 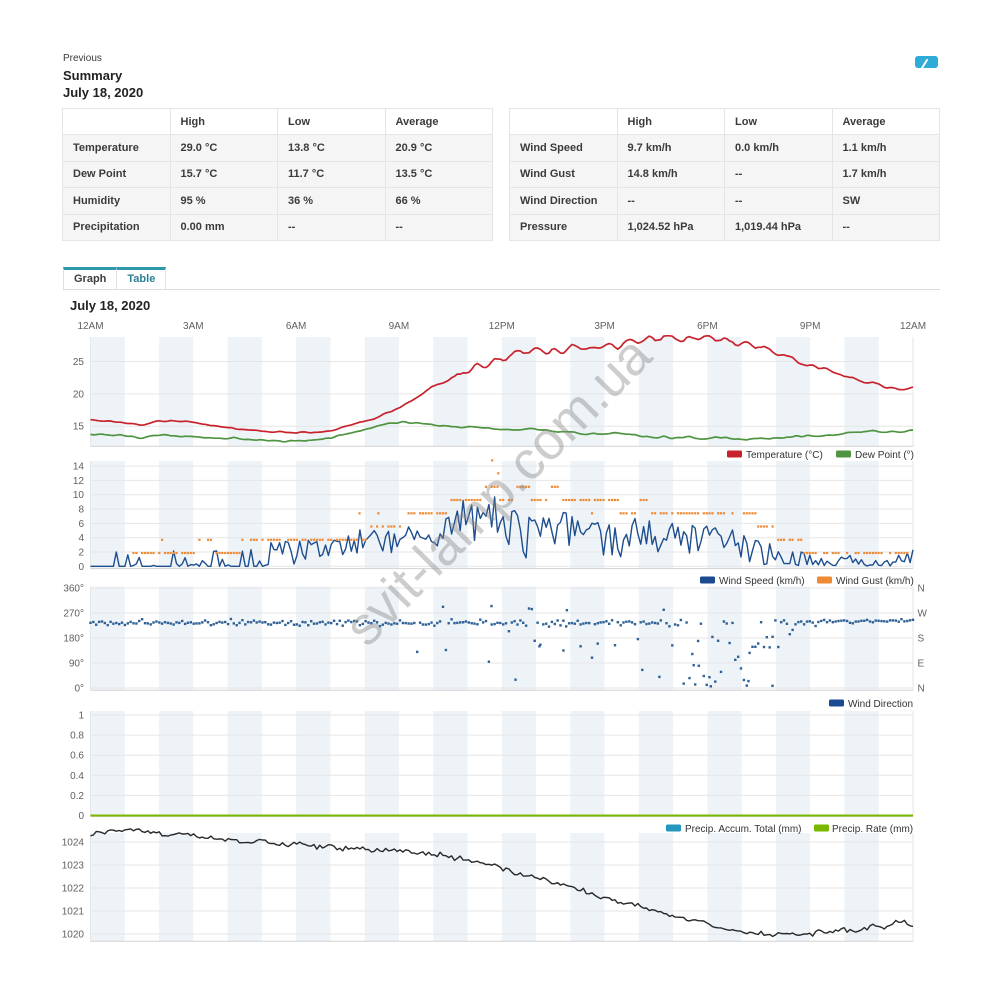 What do you see at coordinates (79, 689) in the screenshot?
I see `svg-text: 0°` at bounding box center [79, 689].